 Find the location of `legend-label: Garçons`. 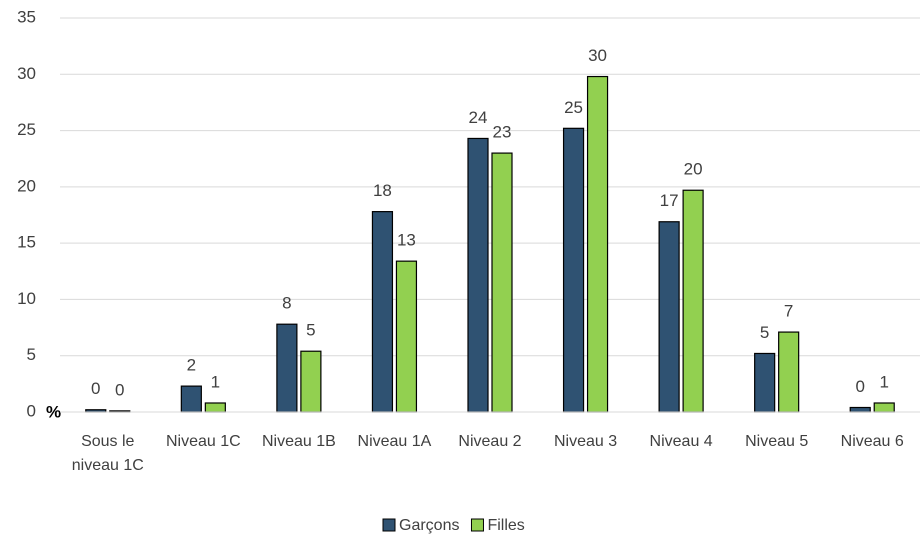

legend-label: Garçons is located at coordinates (429, 525).